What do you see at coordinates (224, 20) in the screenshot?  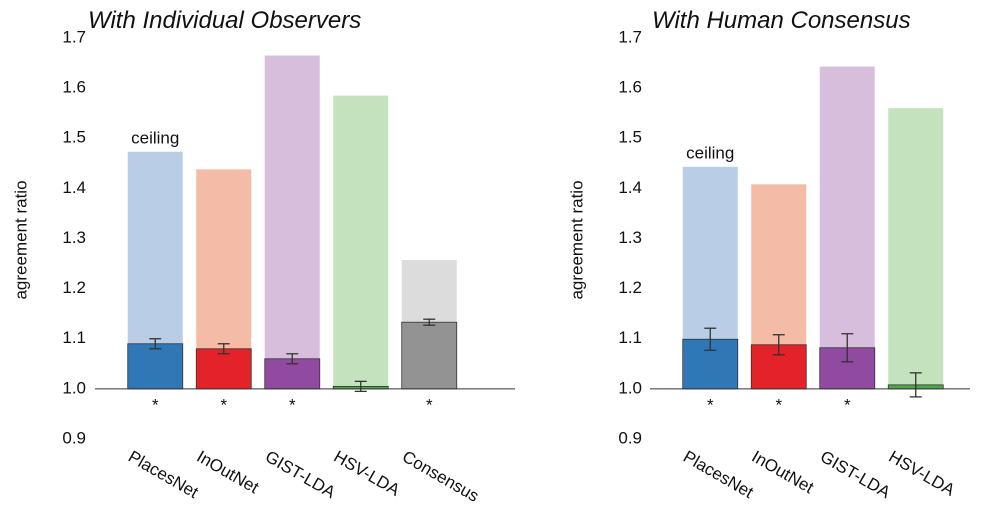 I see `chart-title: With Individual Observers` at bounding box center [224, 20].